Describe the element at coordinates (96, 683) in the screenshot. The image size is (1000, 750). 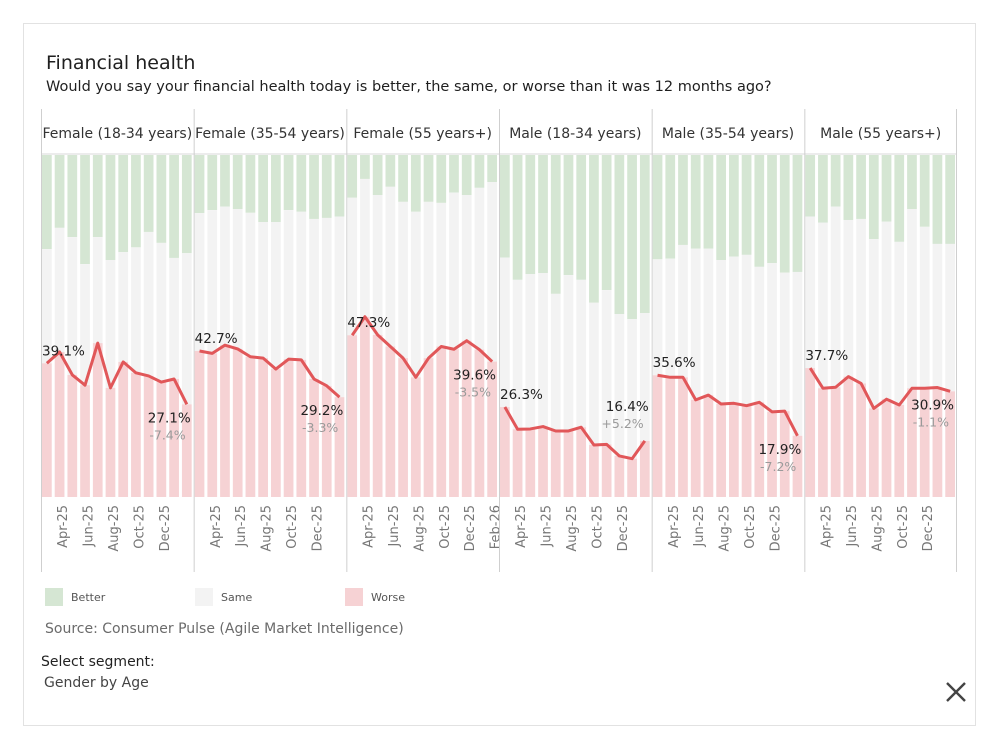
I see `segment-selector: Gender by Age` at that location.